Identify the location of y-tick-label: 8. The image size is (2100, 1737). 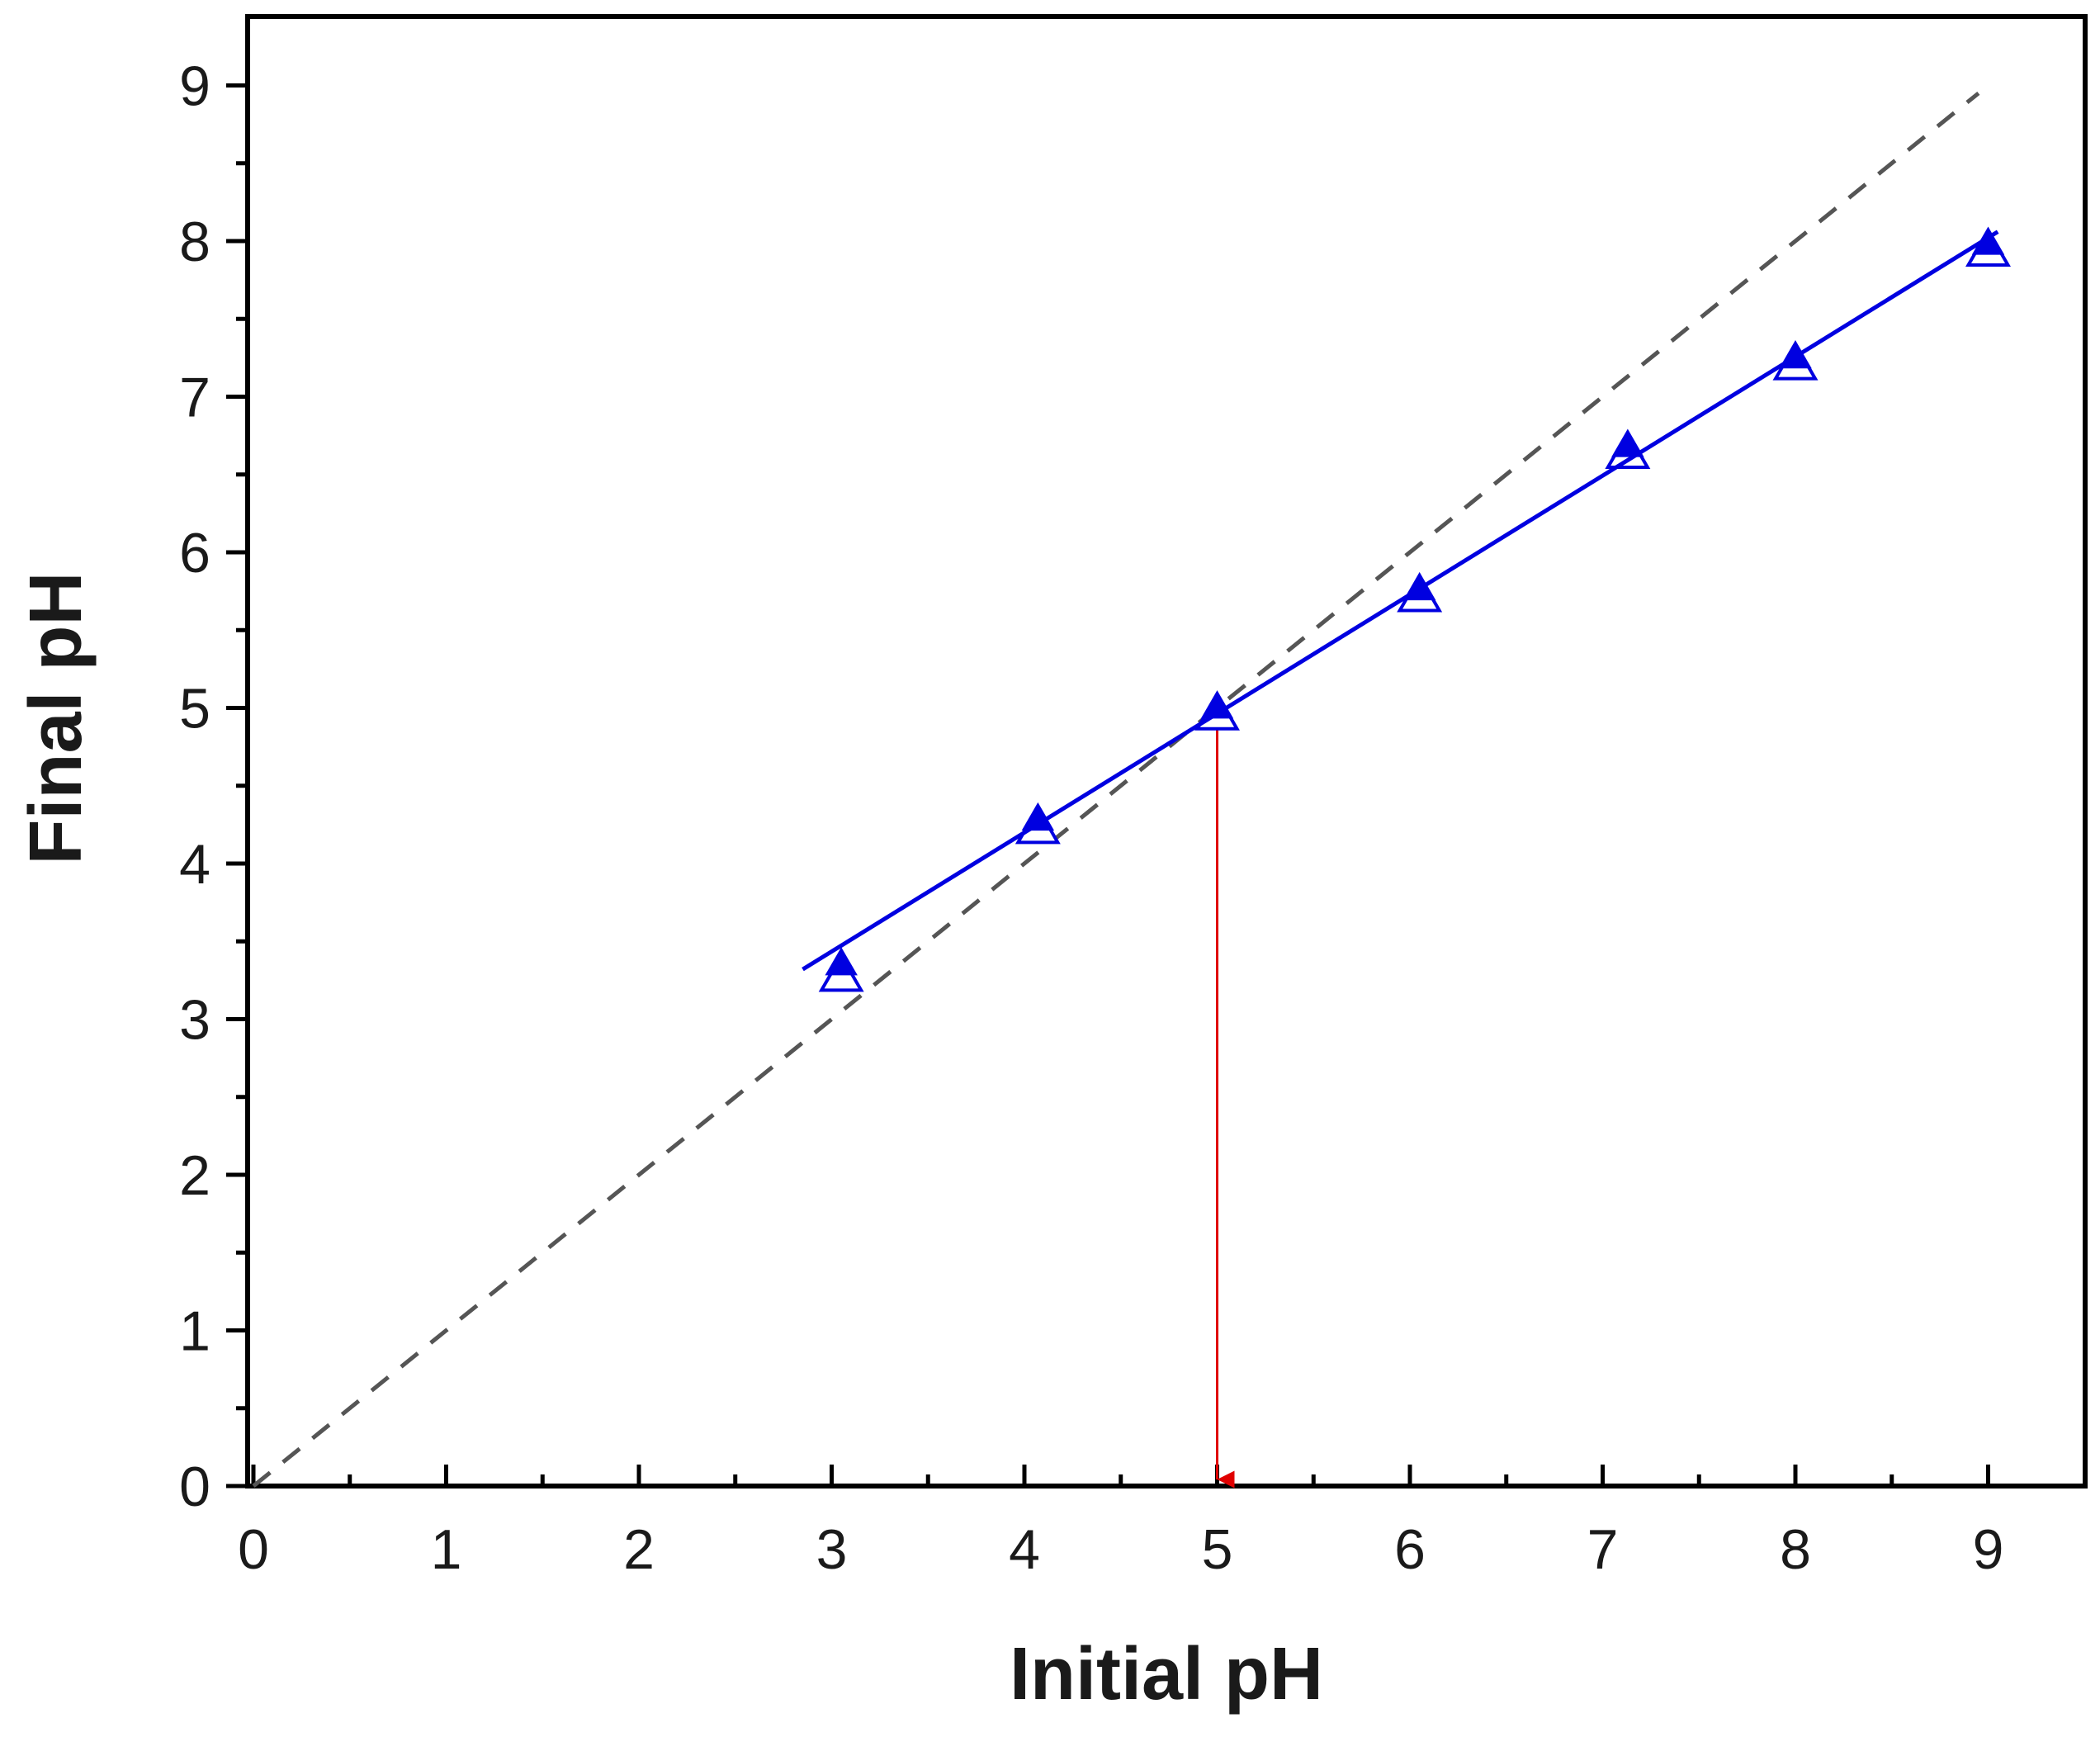
(194, 242).